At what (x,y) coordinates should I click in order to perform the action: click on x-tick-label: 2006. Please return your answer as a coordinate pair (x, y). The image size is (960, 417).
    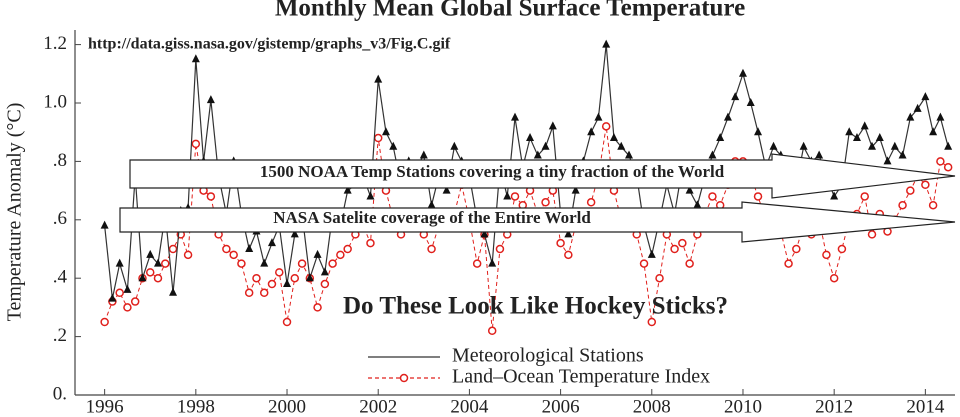
    Looking at the image, I should click on (561, 406).